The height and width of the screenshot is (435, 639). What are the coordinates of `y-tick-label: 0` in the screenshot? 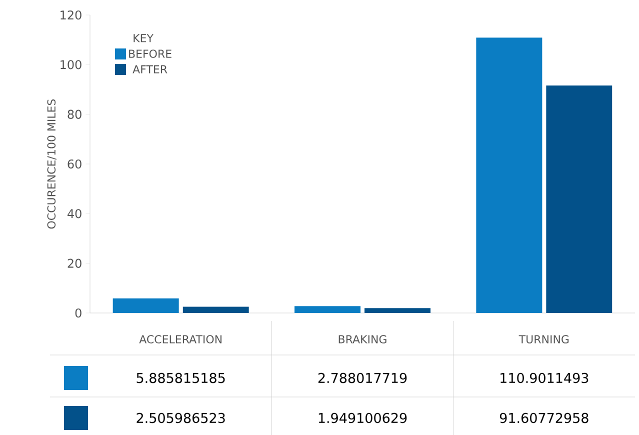 It's located at (78, 313).